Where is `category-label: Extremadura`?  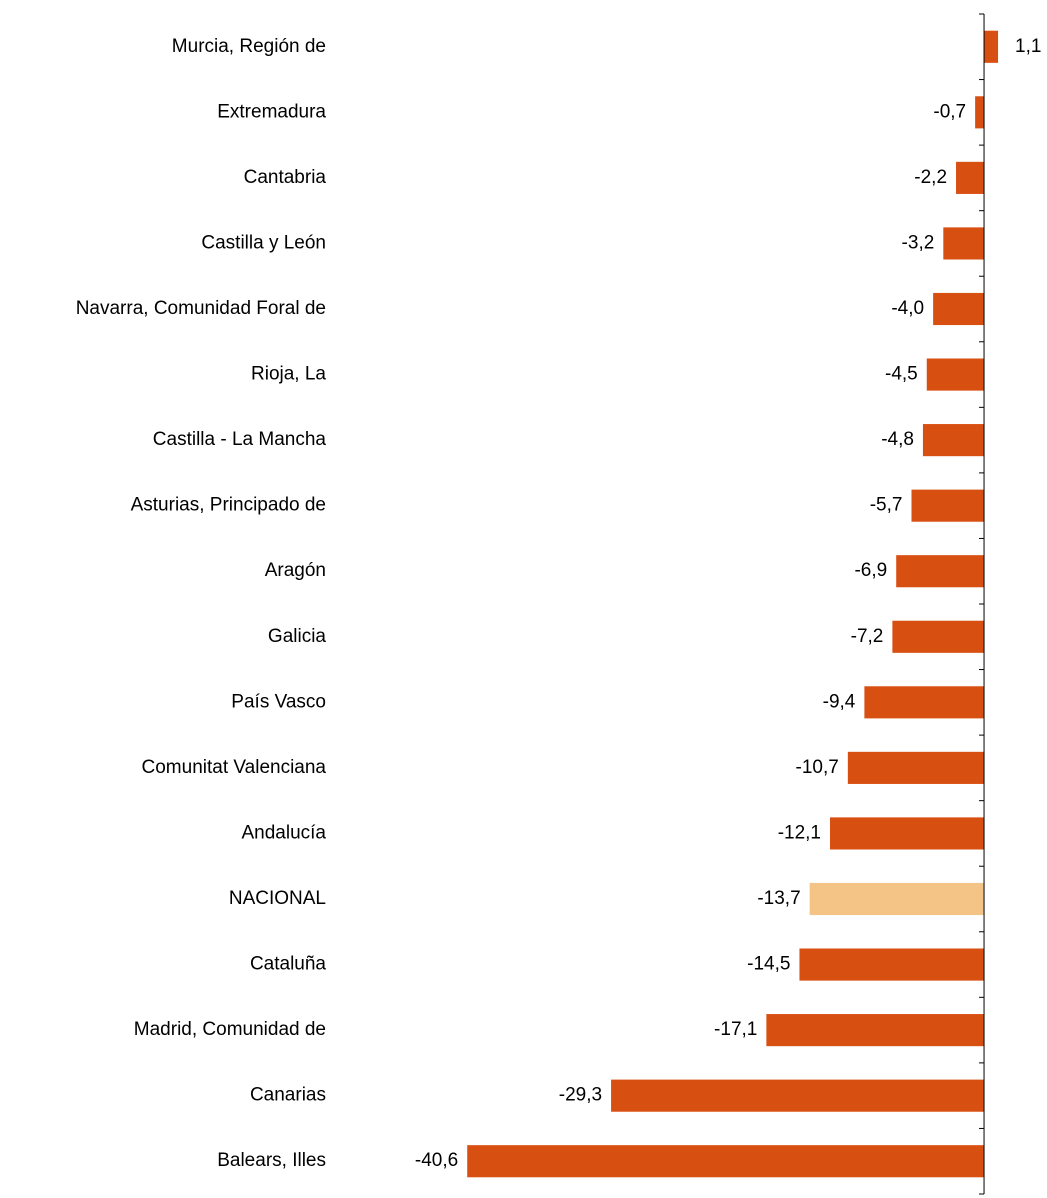 category-label: Extremadura is located at coordinates (271, 111).